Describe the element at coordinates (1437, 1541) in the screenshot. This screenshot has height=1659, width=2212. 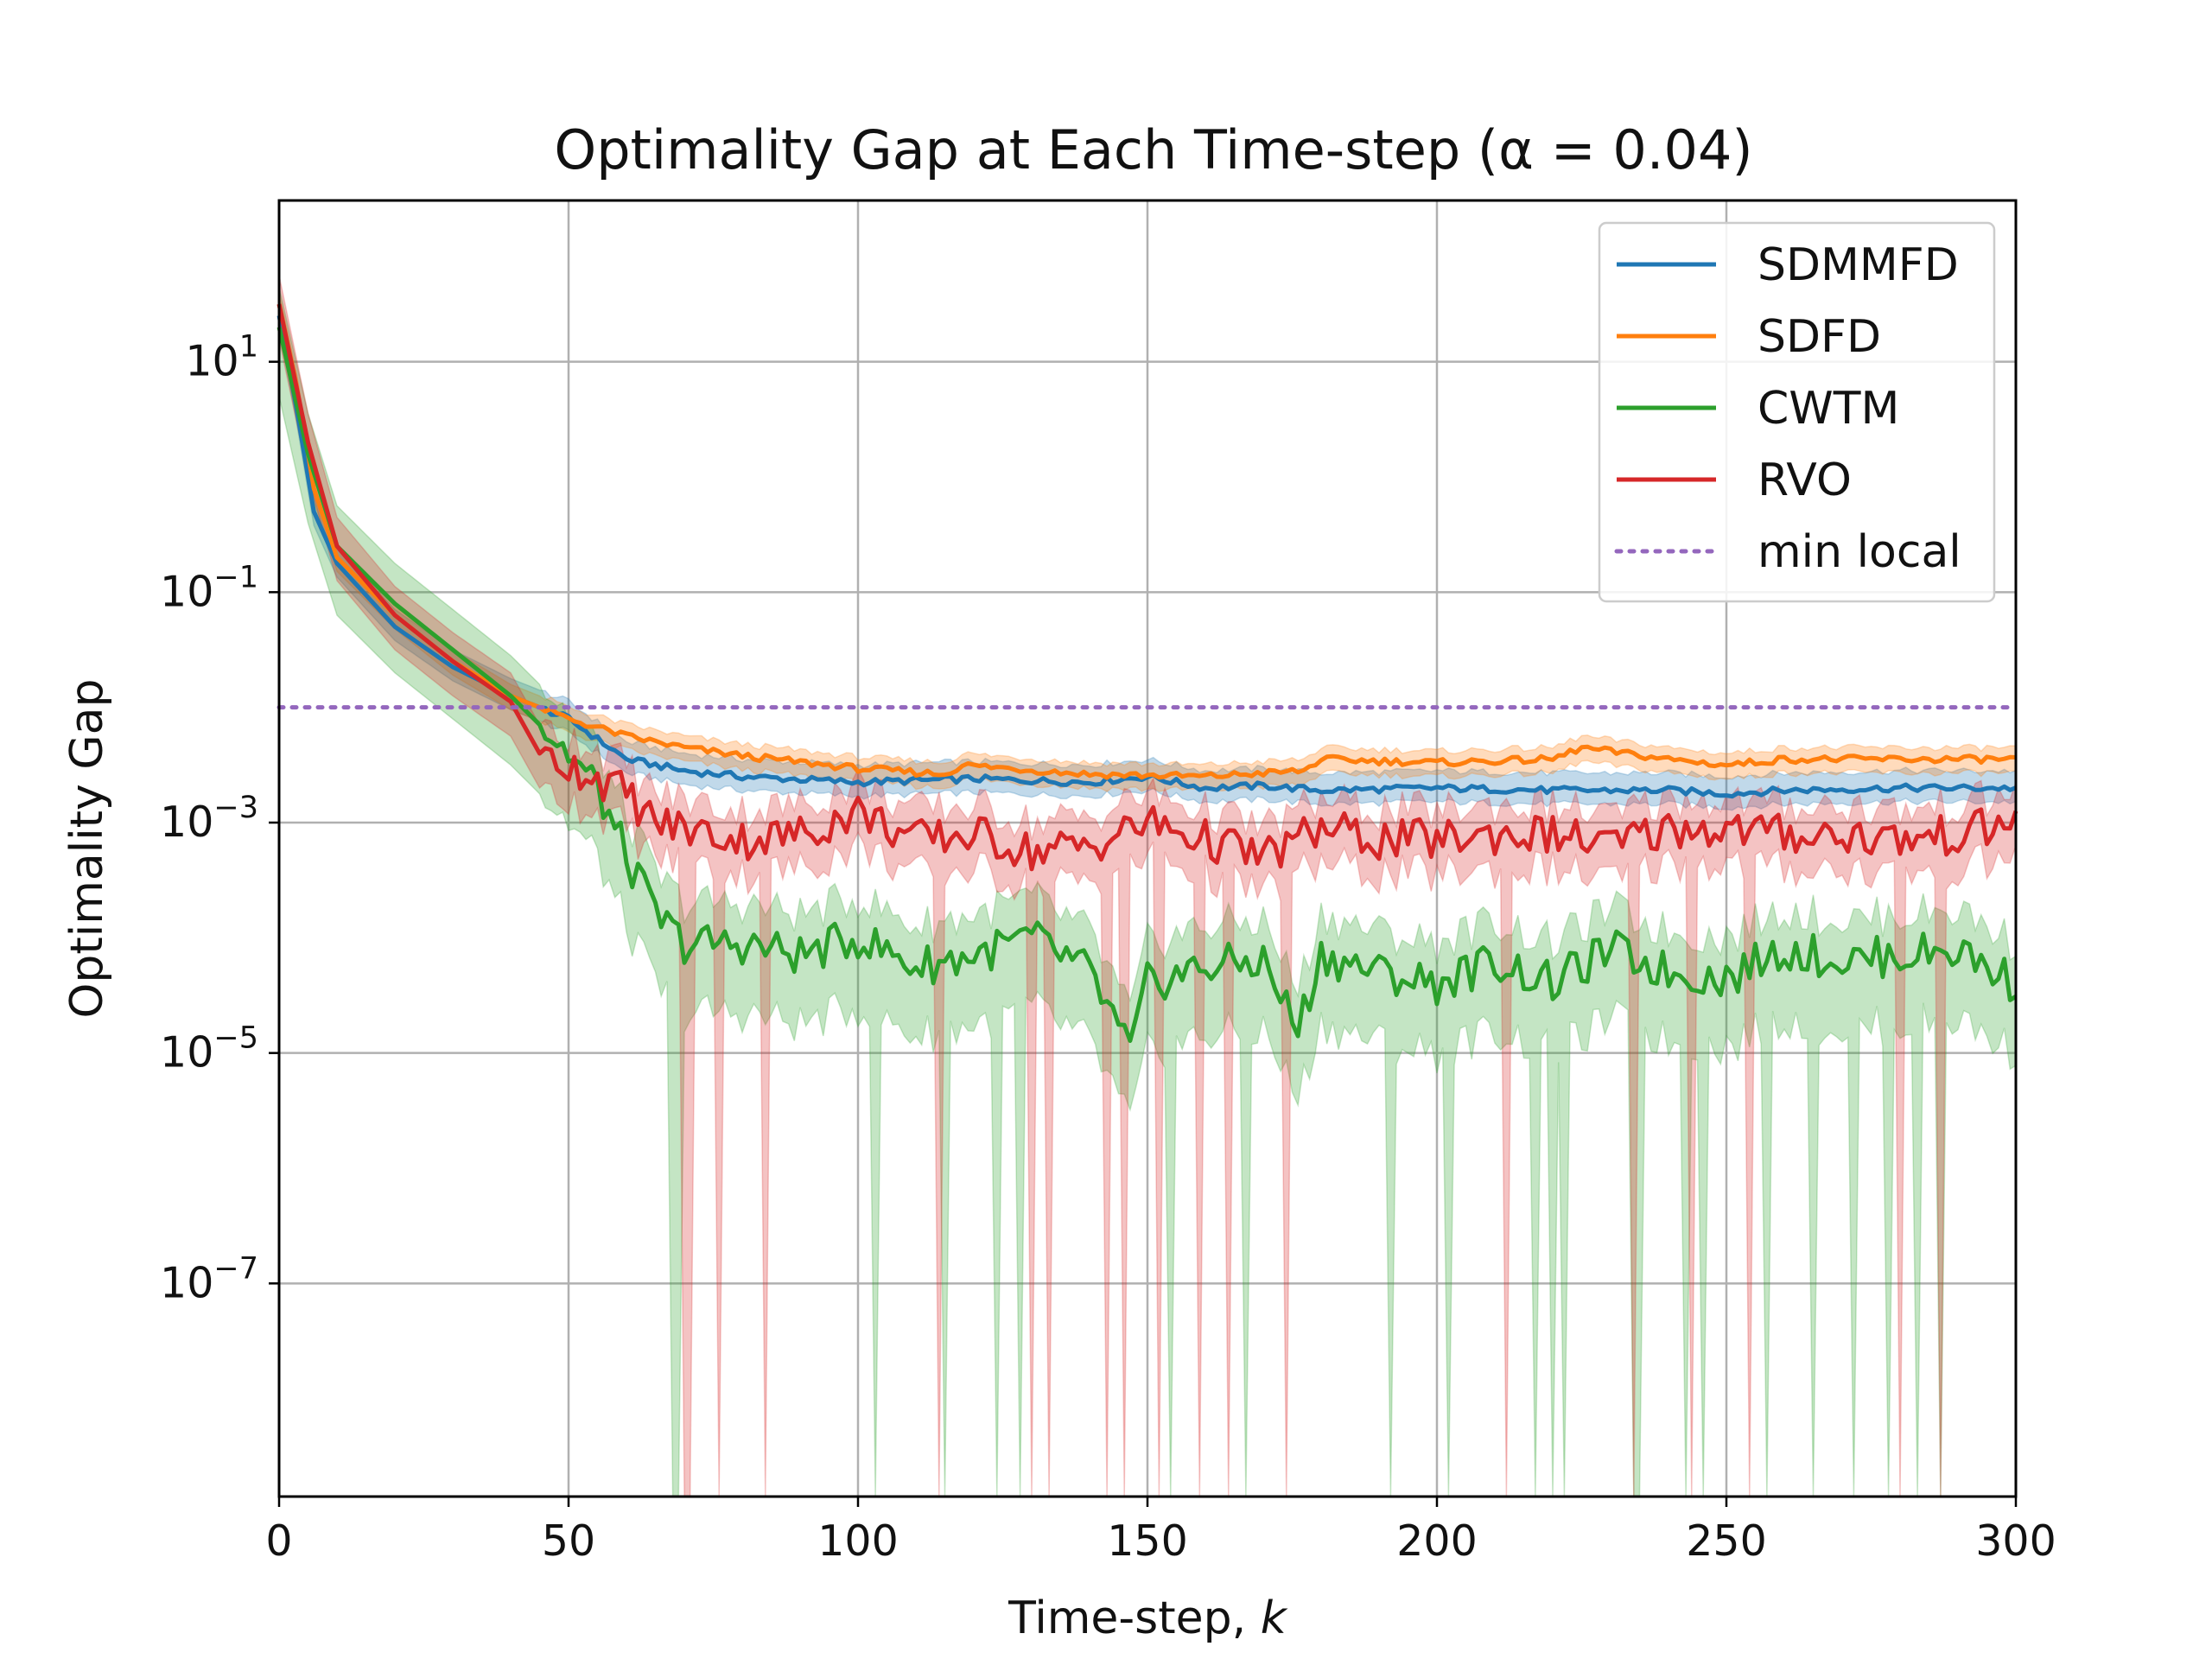
I see `x-tick-label: 200` at that location.